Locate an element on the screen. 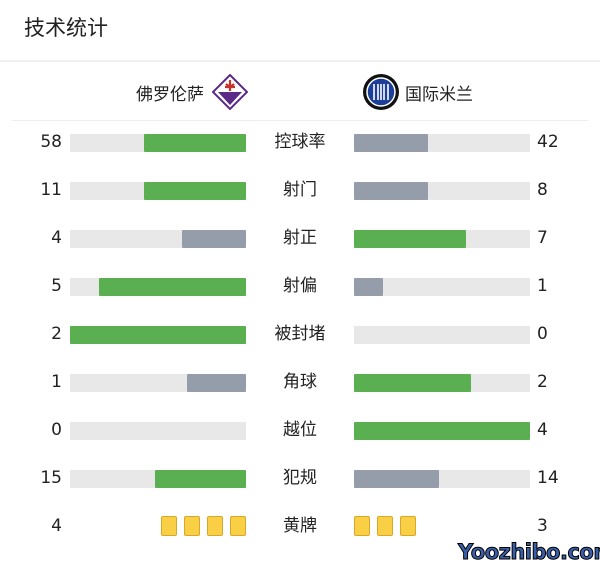 Image resolution: width=600 pixels, height=566 pixels. away-value: 8 is located at coordinates (542, 190).